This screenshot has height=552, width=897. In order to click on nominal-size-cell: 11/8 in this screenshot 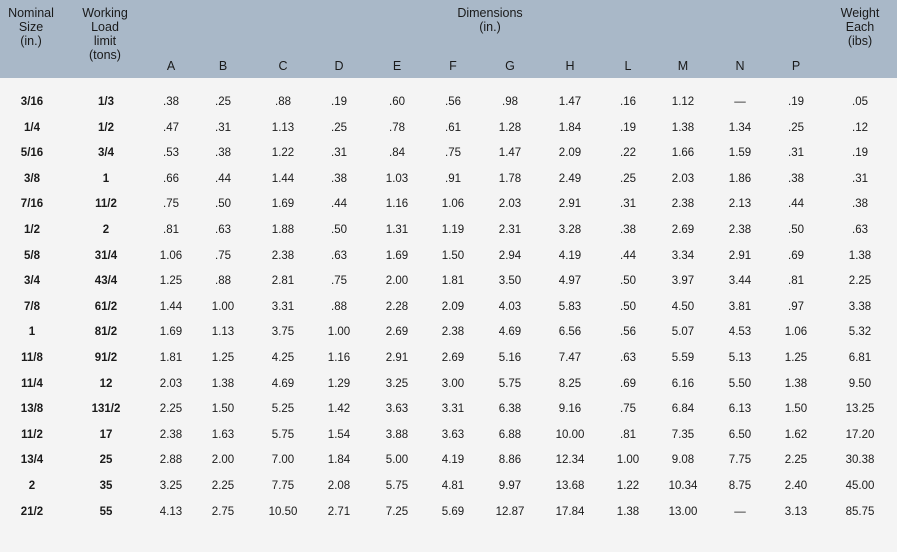, I will do `click(32, 358)`.